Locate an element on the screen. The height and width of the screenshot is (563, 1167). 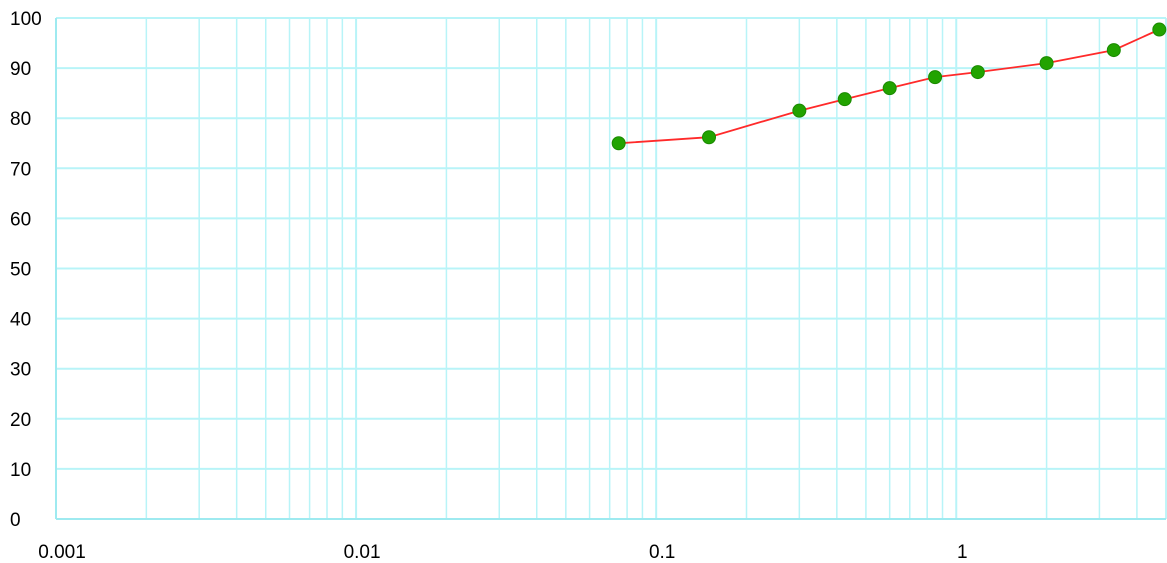
y-tick-label: 30 is located at coordinates (20, 370).